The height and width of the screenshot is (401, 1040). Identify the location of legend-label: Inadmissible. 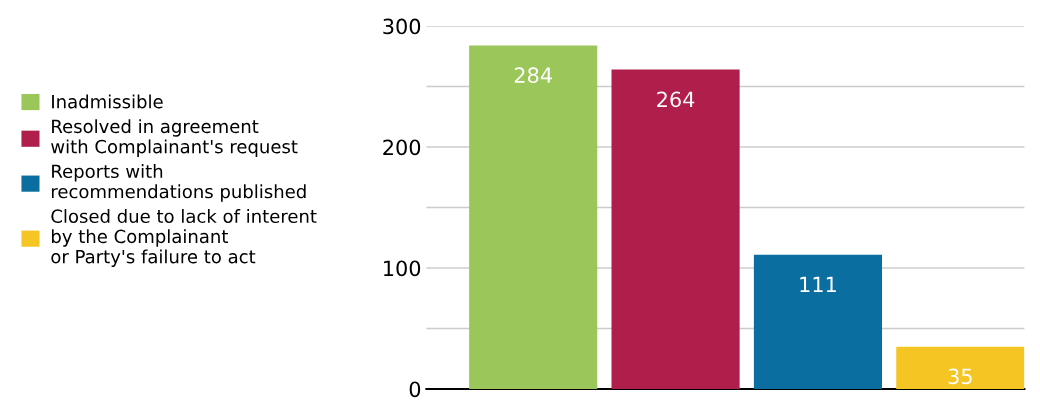
(107, 101).